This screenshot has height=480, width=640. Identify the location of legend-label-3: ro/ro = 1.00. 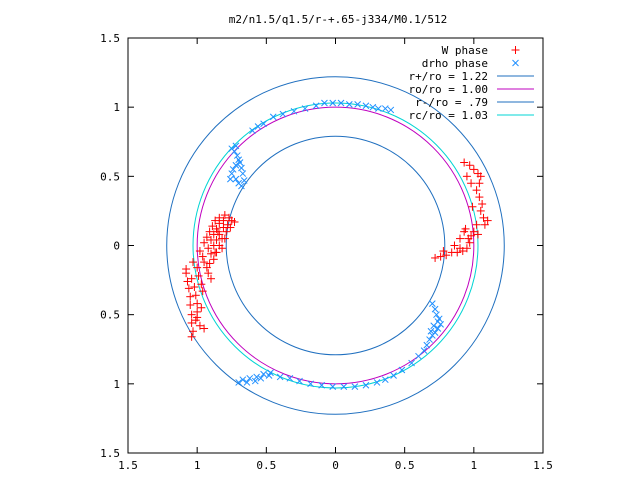
(448, 89).